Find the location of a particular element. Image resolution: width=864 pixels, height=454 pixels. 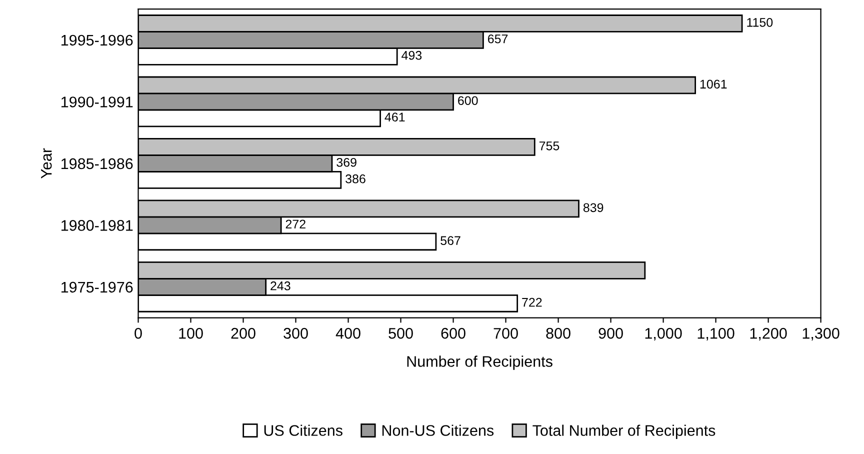

data-label: 243 is located at coordinates (280, 285).